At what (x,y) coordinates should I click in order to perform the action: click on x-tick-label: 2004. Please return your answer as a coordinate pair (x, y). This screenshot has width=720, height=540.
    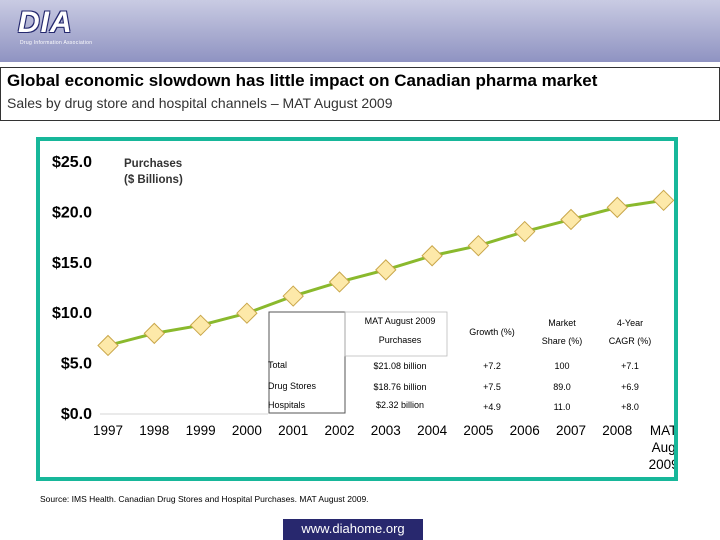
    Looking at the image, I should click on (432, 430).